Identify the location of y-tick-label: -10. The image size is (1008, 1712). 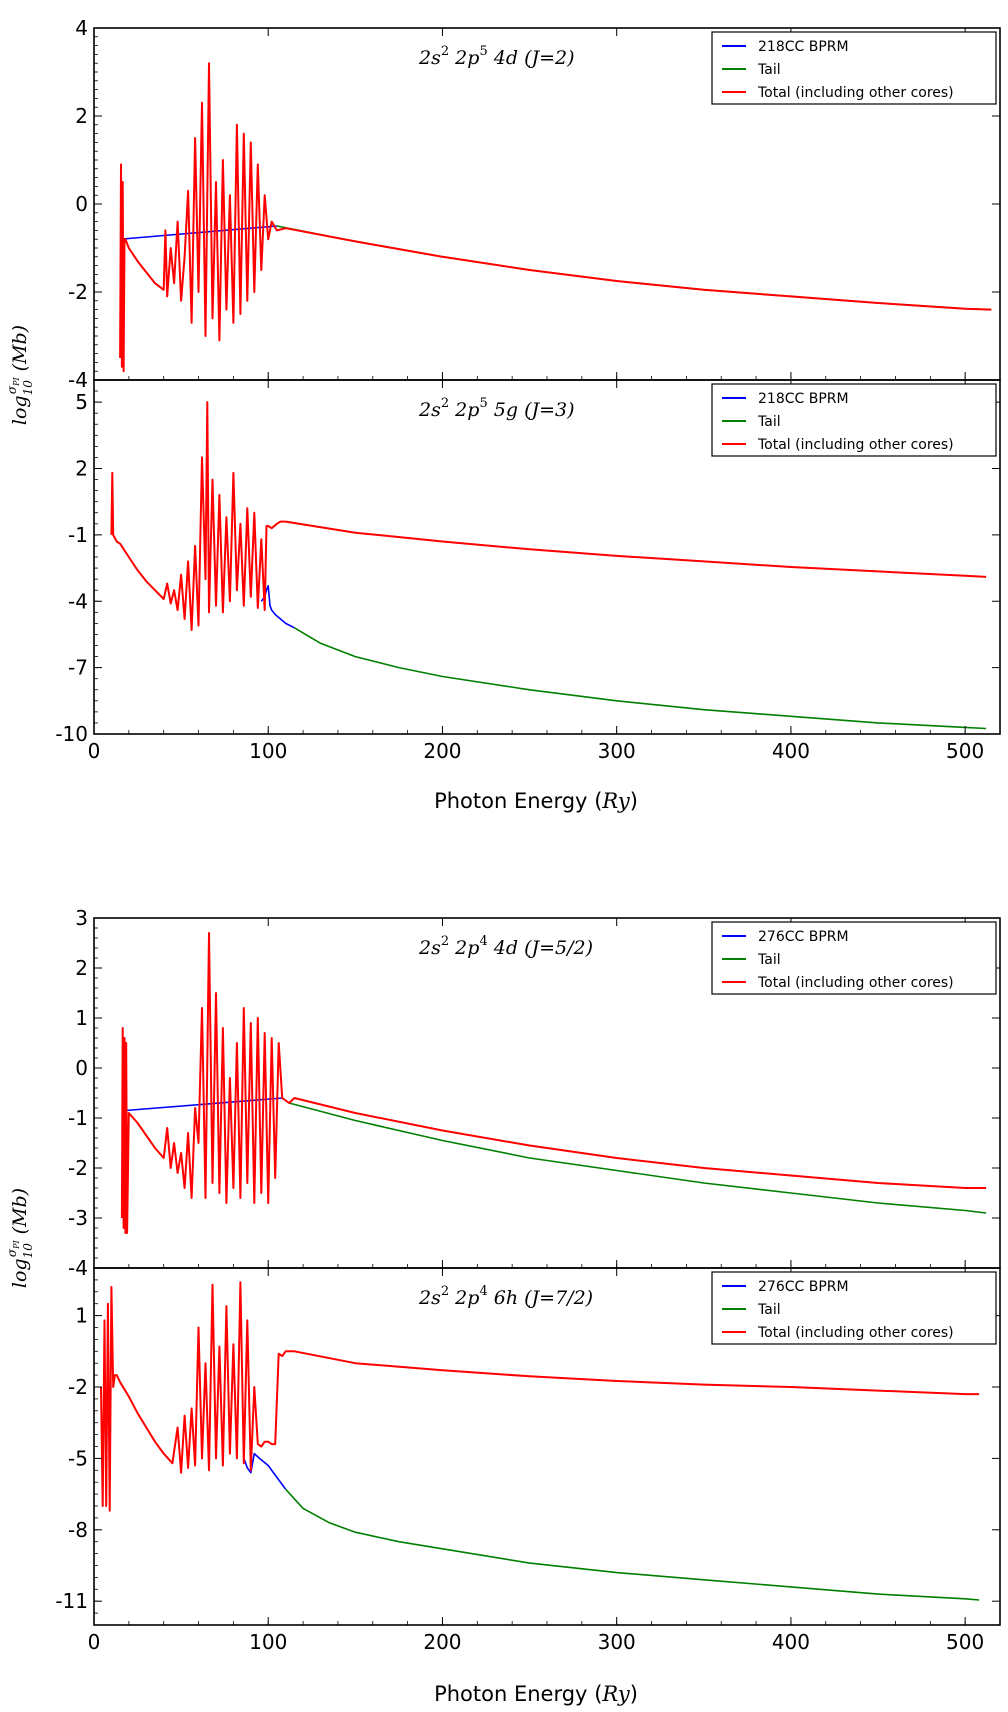
(71, 734).